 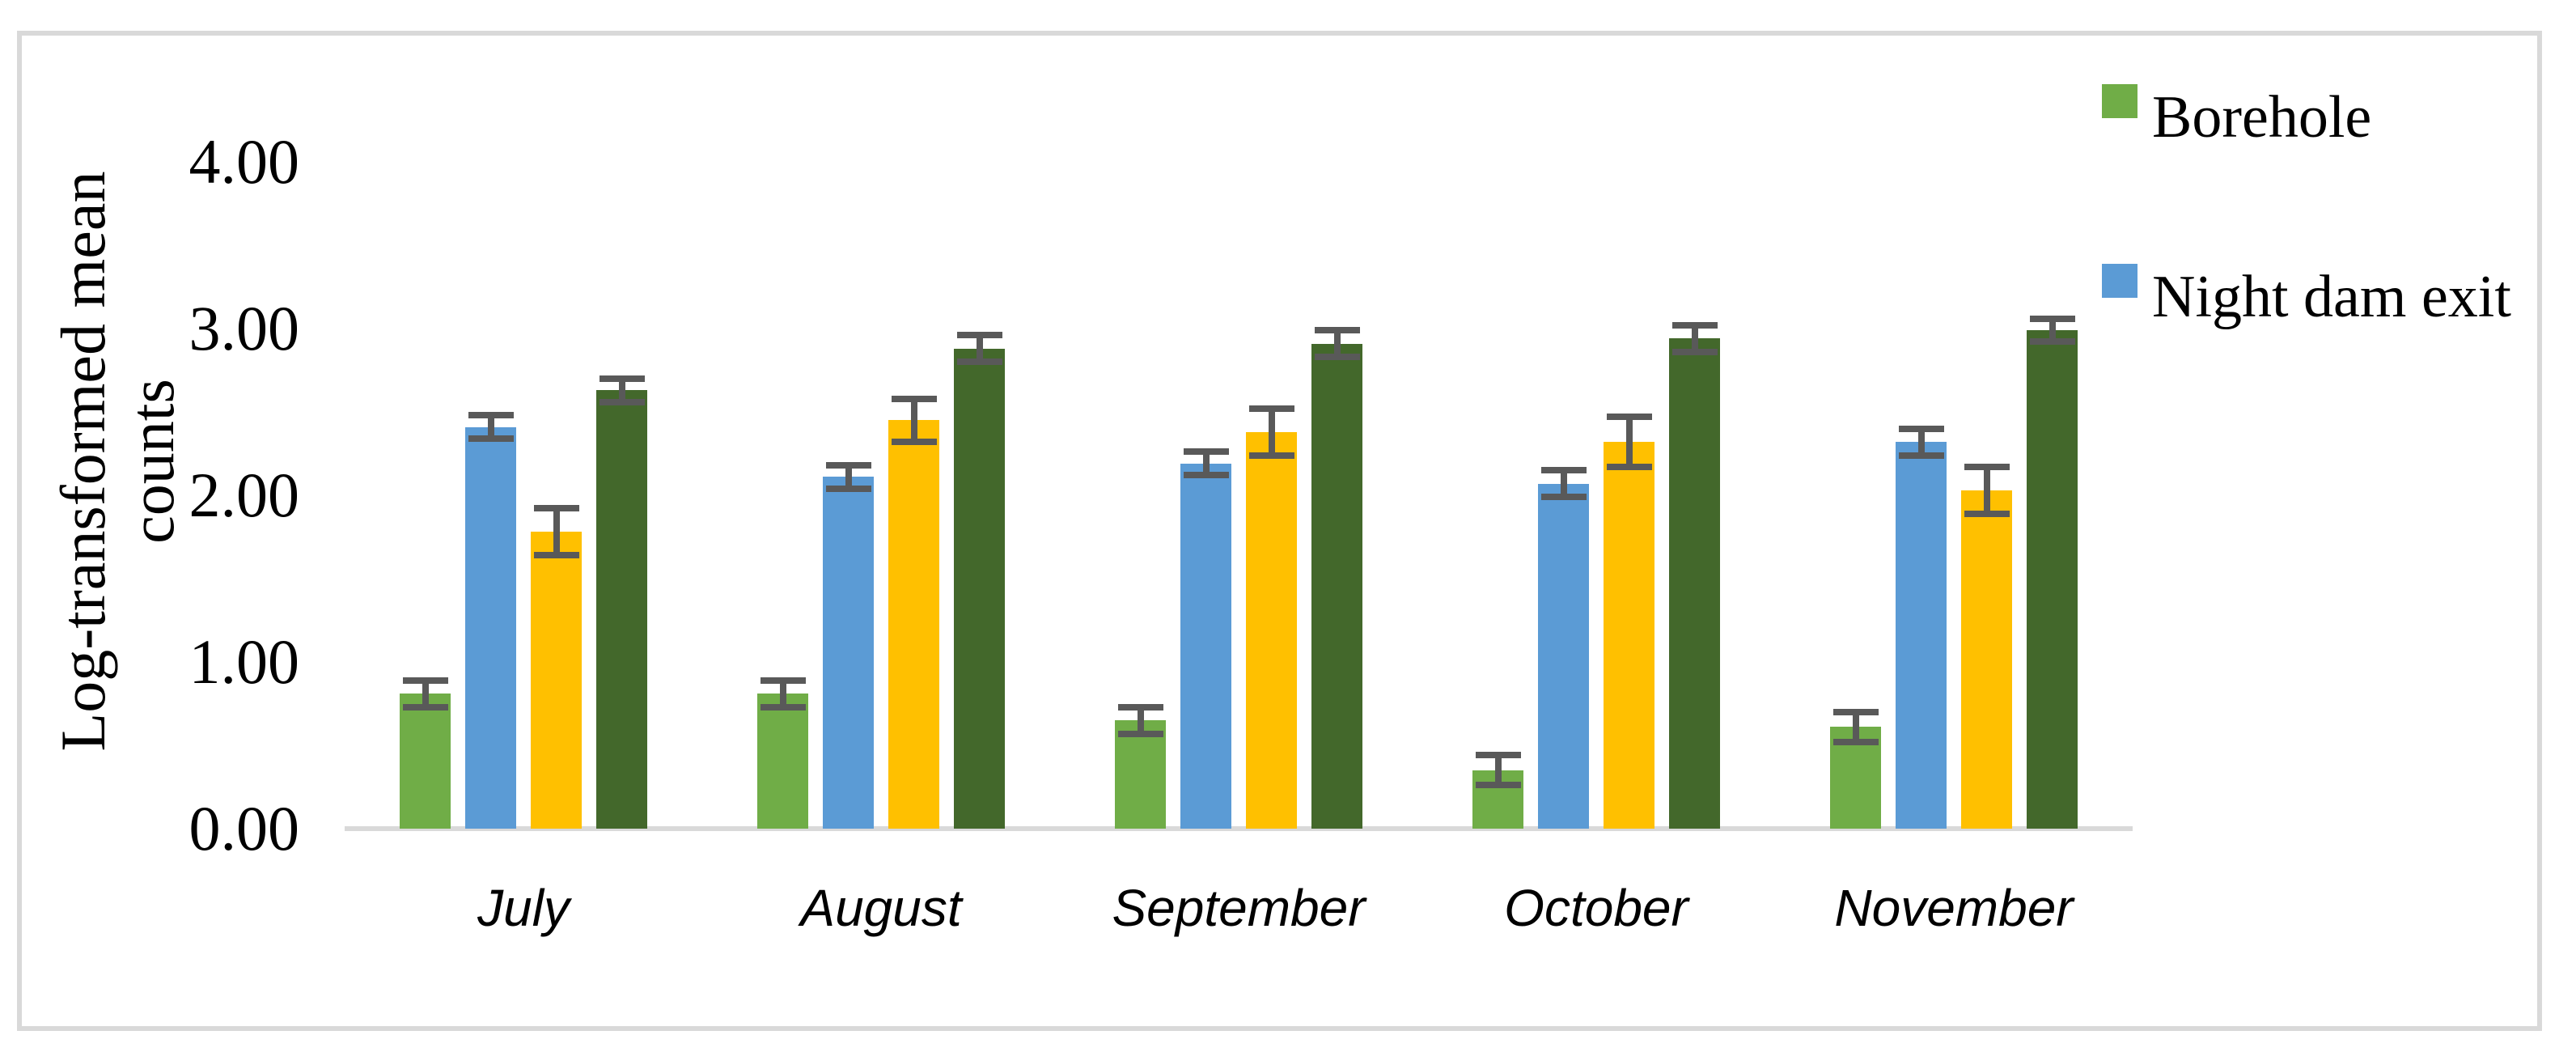 I want to click on legend-label: Borehole, so click(x=2262, y=117).